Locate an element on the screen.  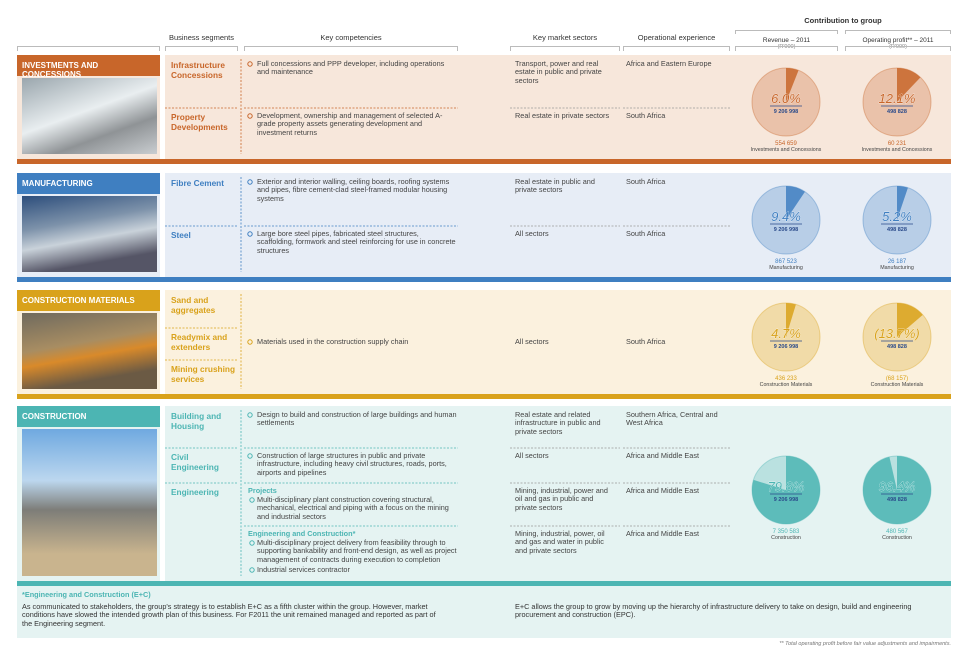
pie-label: (13.7%) is located at coordinates (897, 333).